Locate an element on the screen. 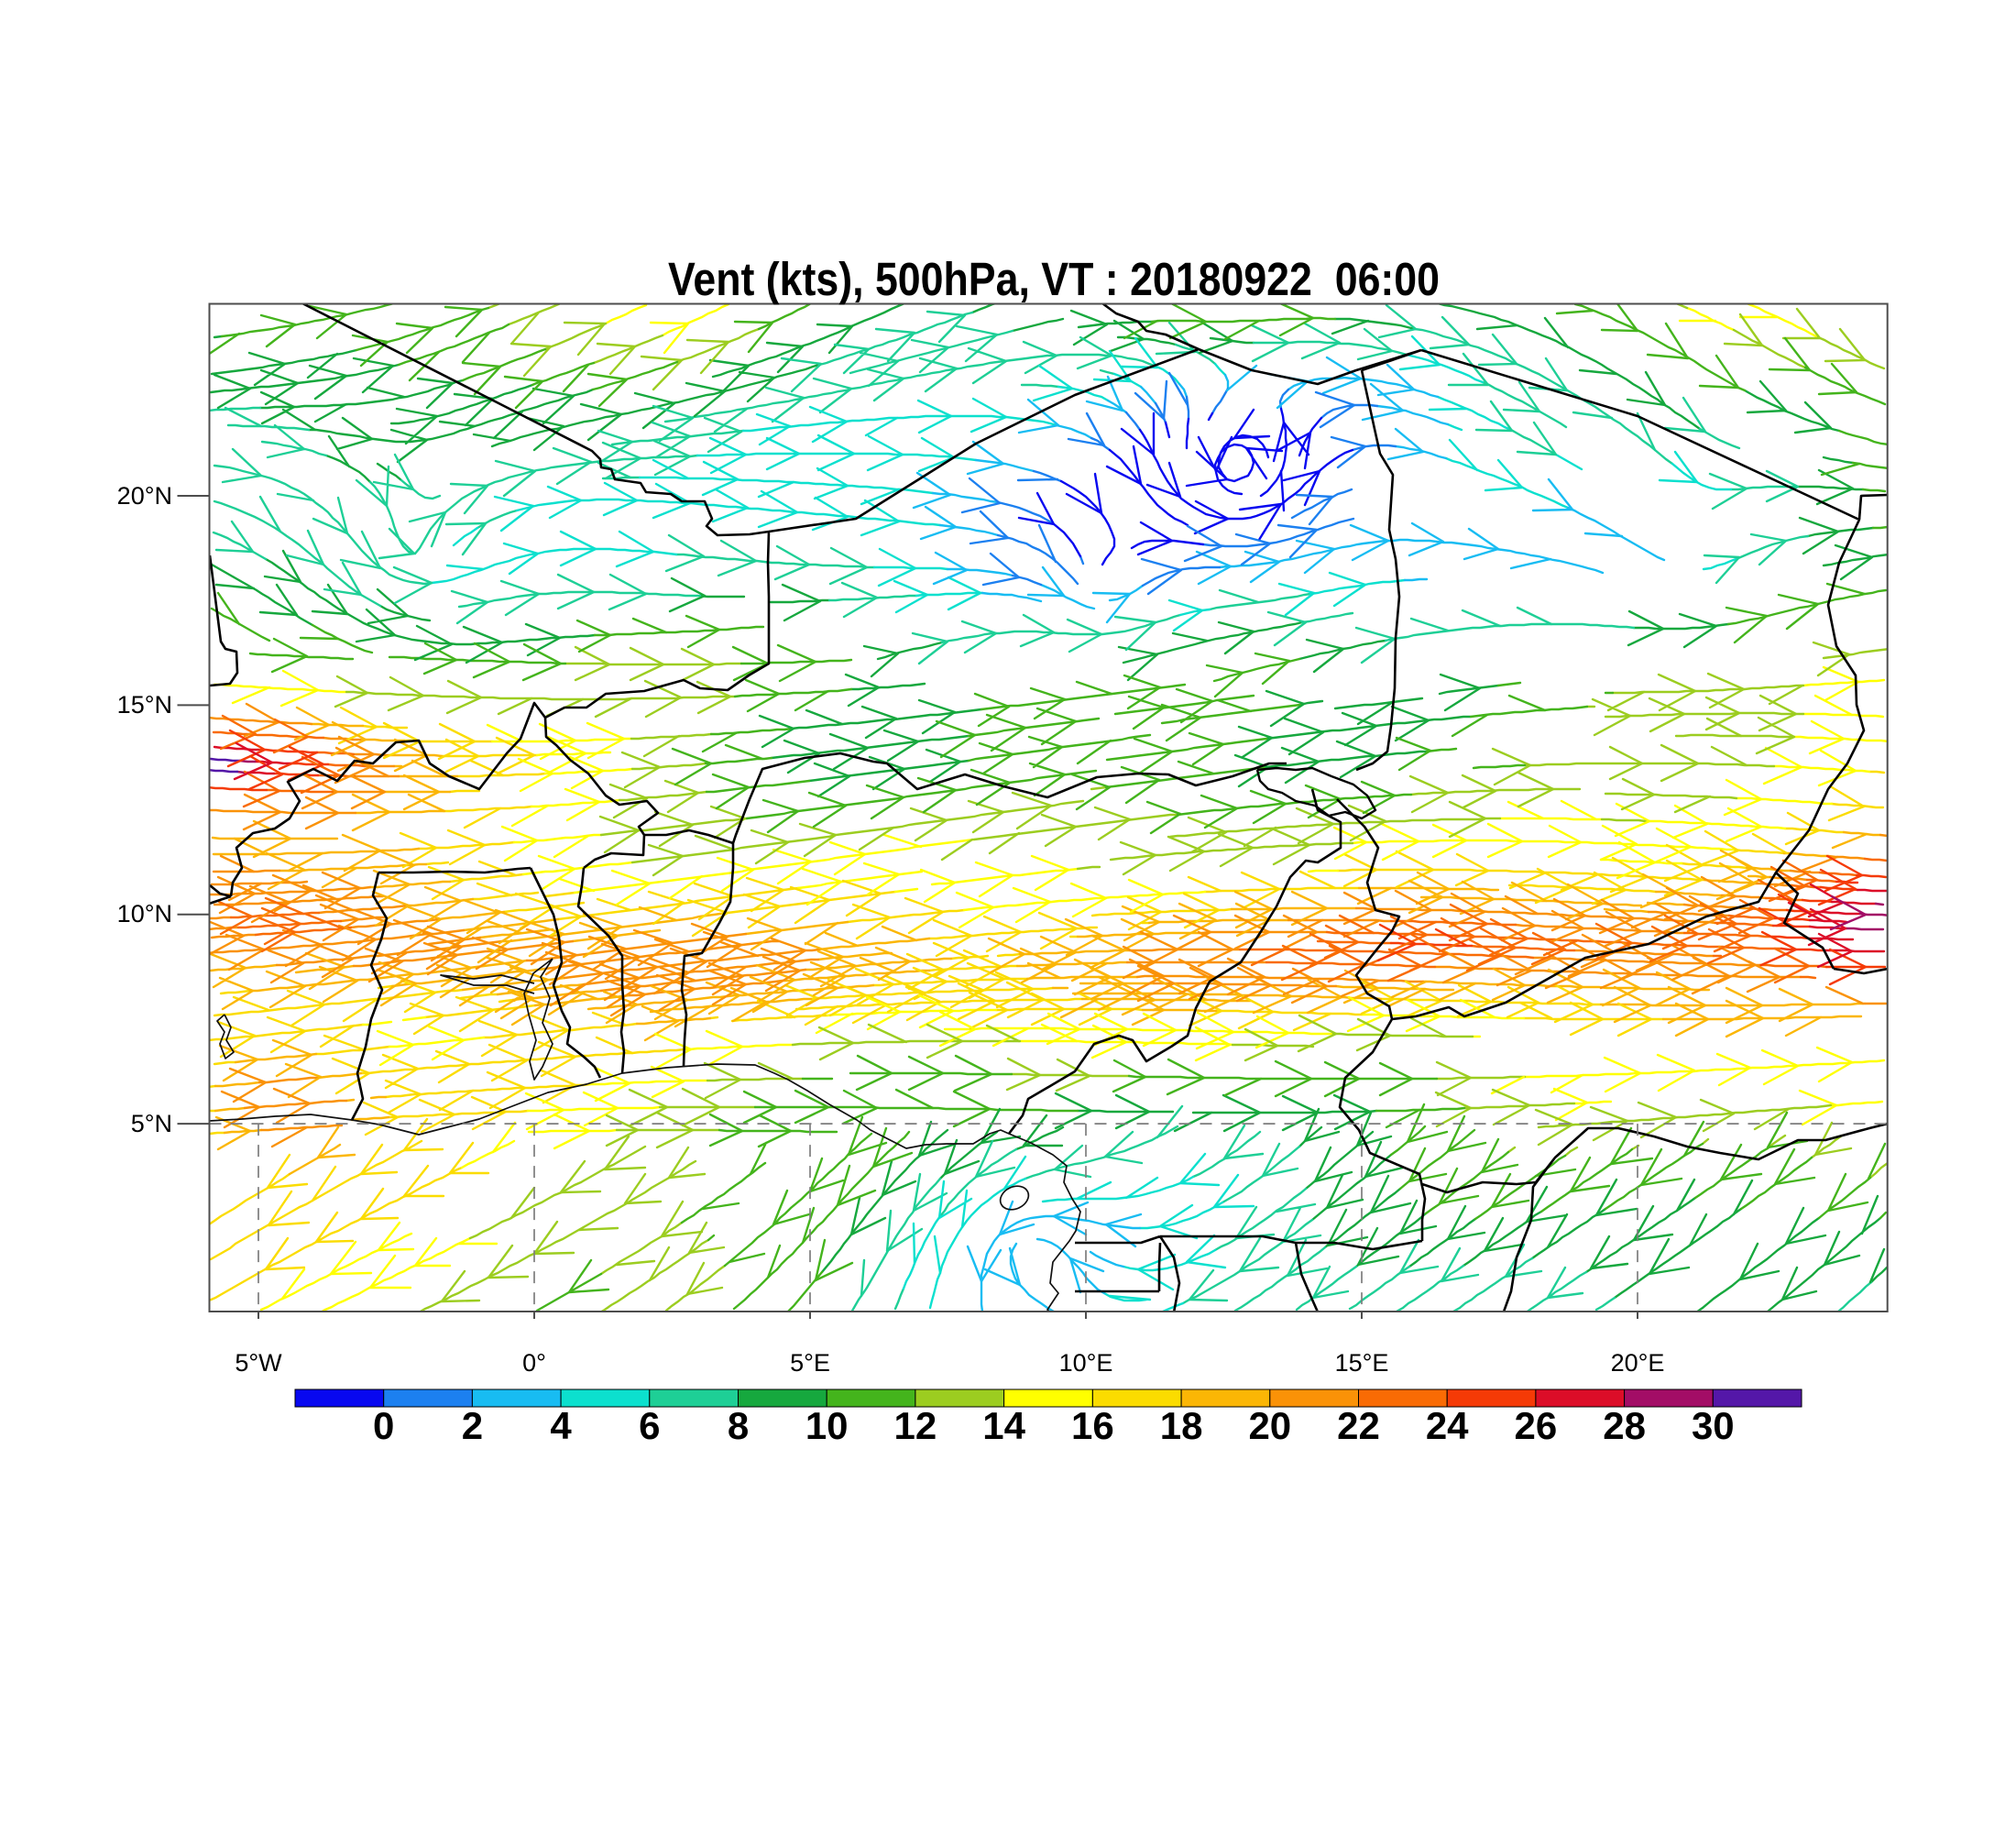 The width and height of the screenshot is (2016, 1833). svg-text: 5°N is located at coordinates (151, 1123).